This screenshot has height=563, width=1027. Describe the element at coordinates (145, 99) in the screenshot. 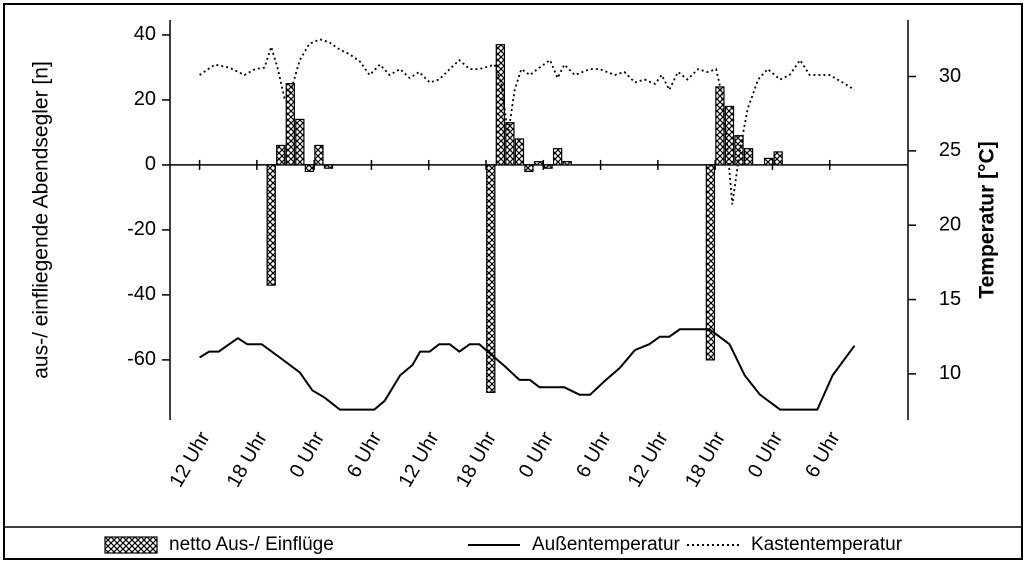

I see `y-tick-label: 20` at that location.